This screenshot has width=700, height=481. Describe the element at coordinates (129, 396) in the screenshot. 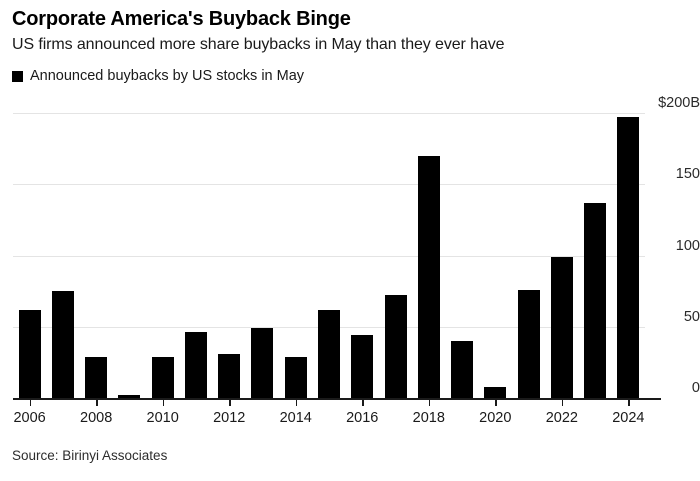

I see `bar-2009` at that location.